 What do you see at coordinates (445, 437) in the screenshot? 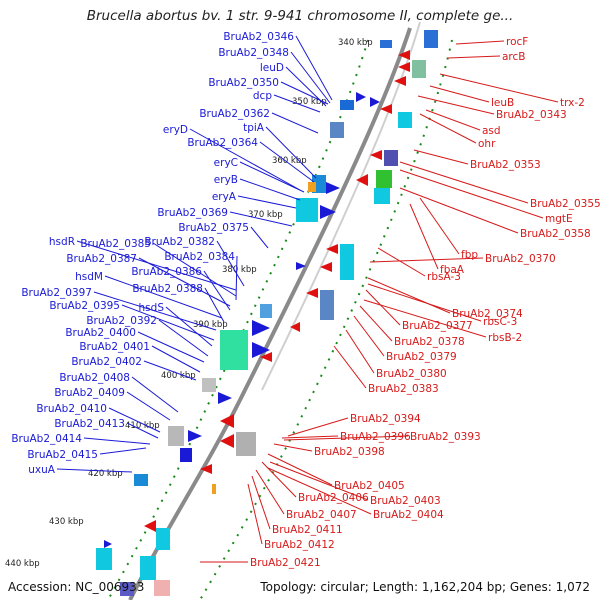
I see `gene-label: BruAb2_0393` at bounding box center [445, 437].